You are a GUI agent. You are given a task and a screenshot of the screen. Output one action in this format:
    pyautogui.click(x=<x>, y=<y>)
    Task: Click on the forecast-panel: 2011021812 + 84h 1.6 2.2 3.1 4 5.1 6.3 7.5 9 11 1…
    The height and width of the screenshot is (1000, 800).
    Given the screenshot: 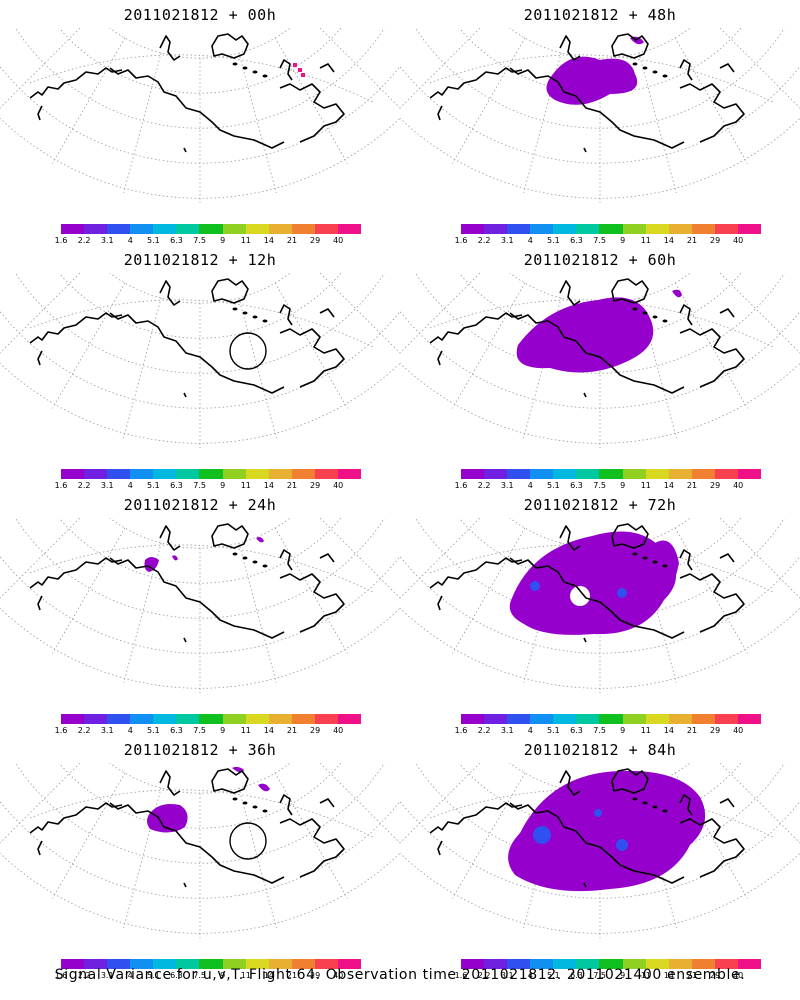 What is the action you would take?
    pyautogui.click(x=600, y=857)
    